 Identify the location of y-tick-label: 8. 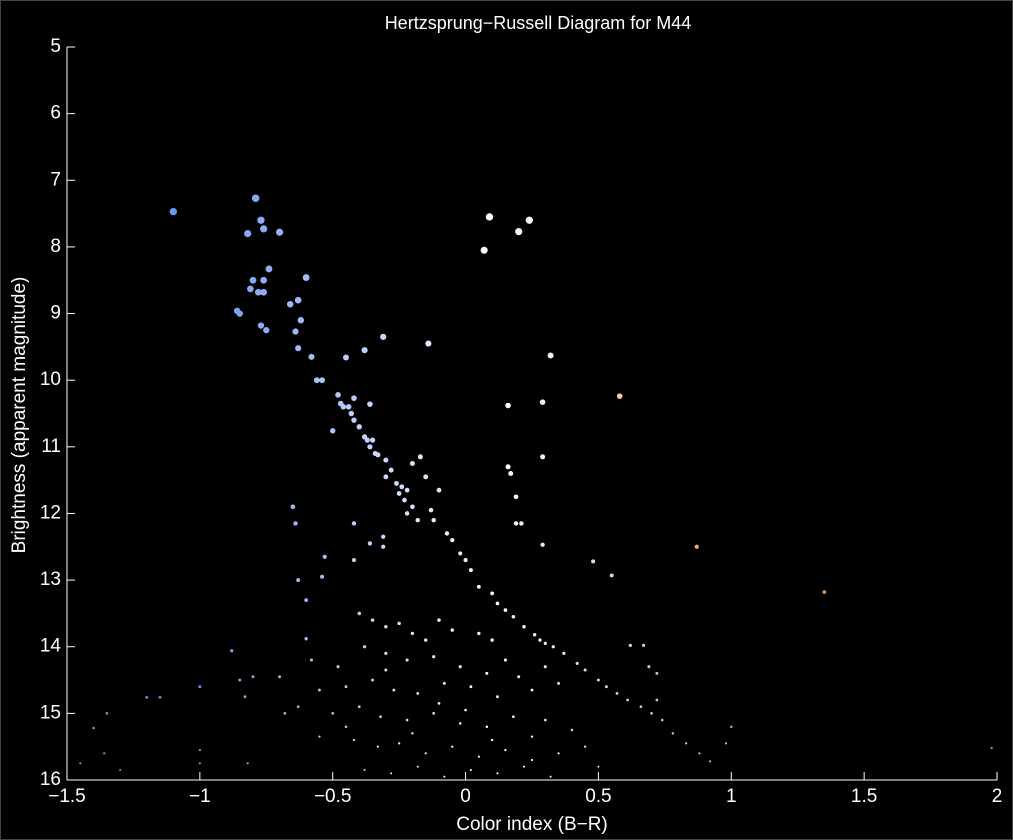
(55, 246).